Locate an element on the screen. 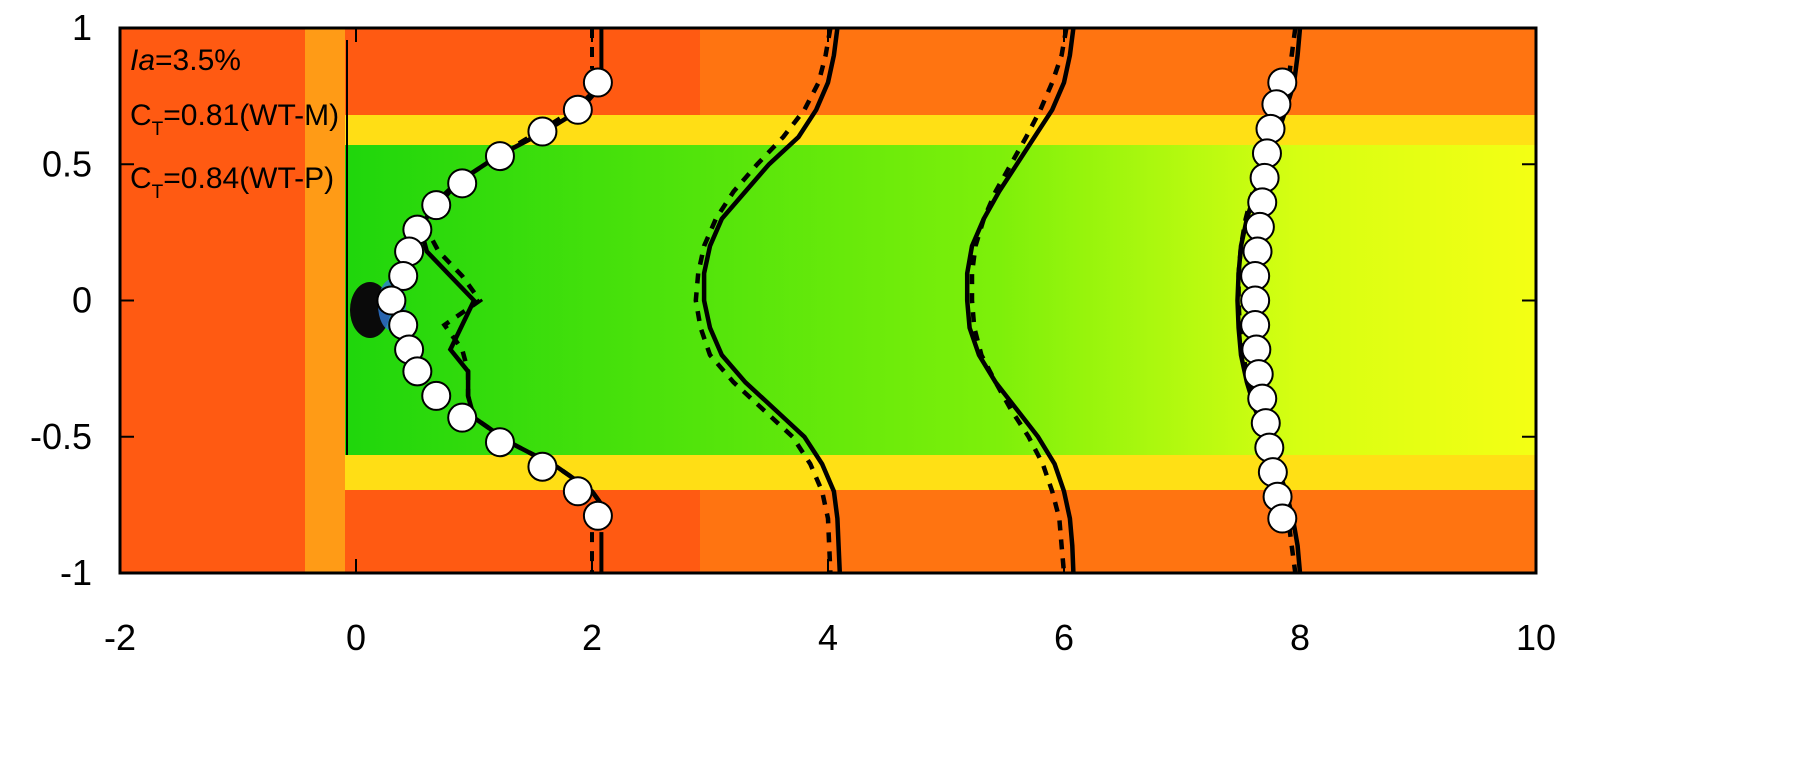  annotation-ct-wtm: CT=0.81(WT-M) is located at coordinates (234, 119).